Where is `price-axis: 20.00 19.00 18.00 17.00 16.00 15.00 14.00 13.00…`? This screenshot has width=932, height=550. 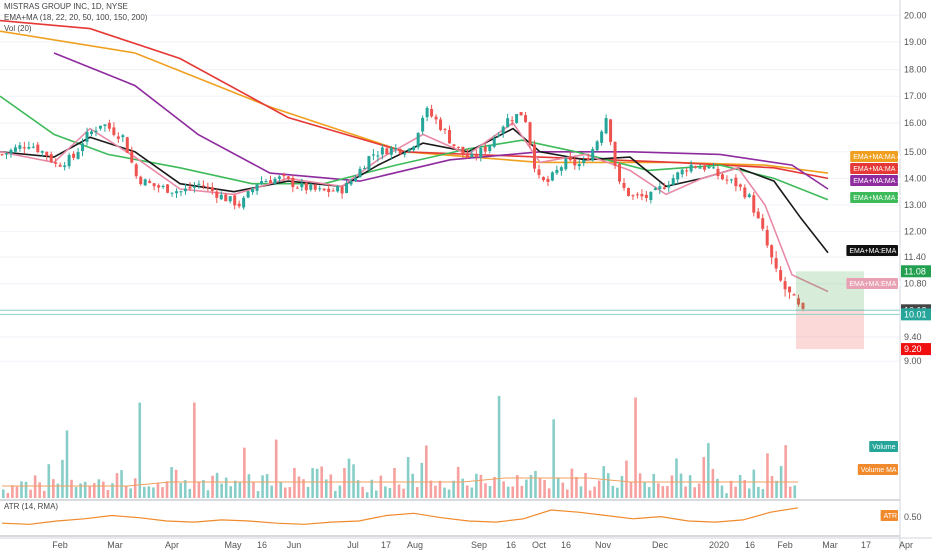 price-axis: 20.00 19.00 18.00 17.00 16.00 15.00 14.00 13.00… is located at coordinates (913, 275).